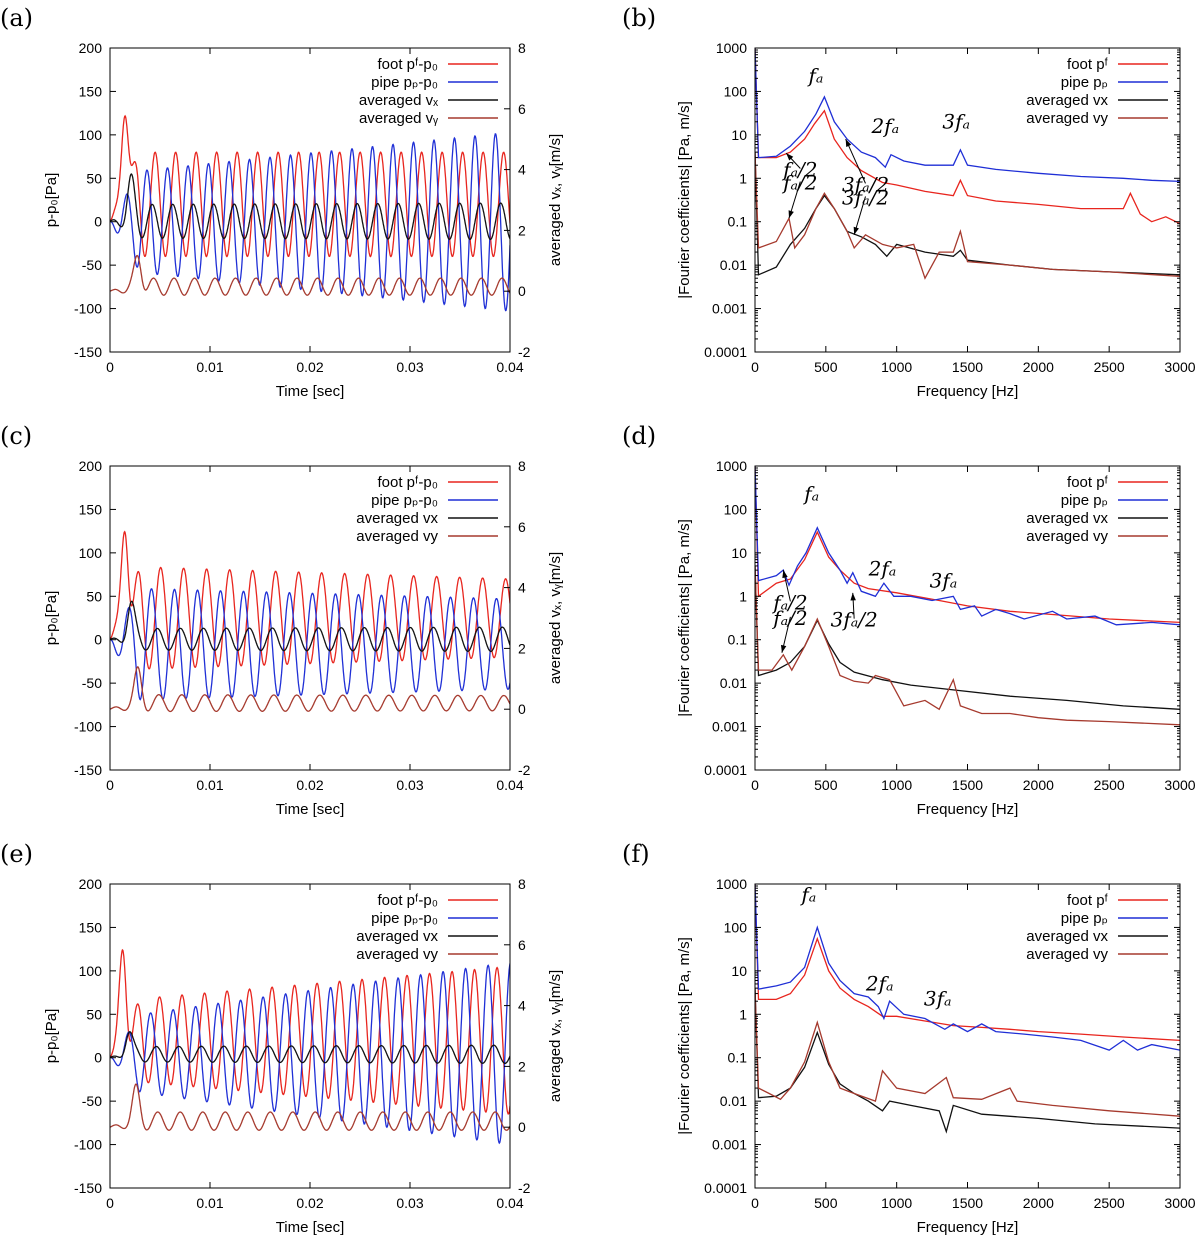 This screenshot has width=1200, height=1238. Describe the element at coordinates (524, 352) in the screenshot. I see `y2-tick-label: -2` at that location.